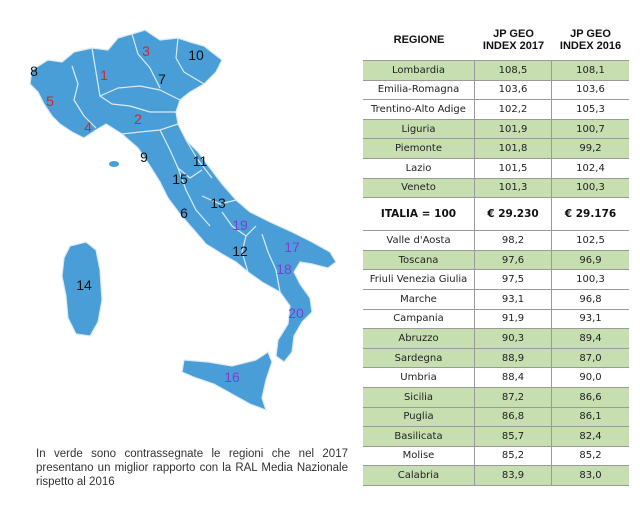 This screenshot has width=640, height=509. Describe the element at coordinates (162, 79) in the screenshot. I see `region-number-7: 7` at that location.